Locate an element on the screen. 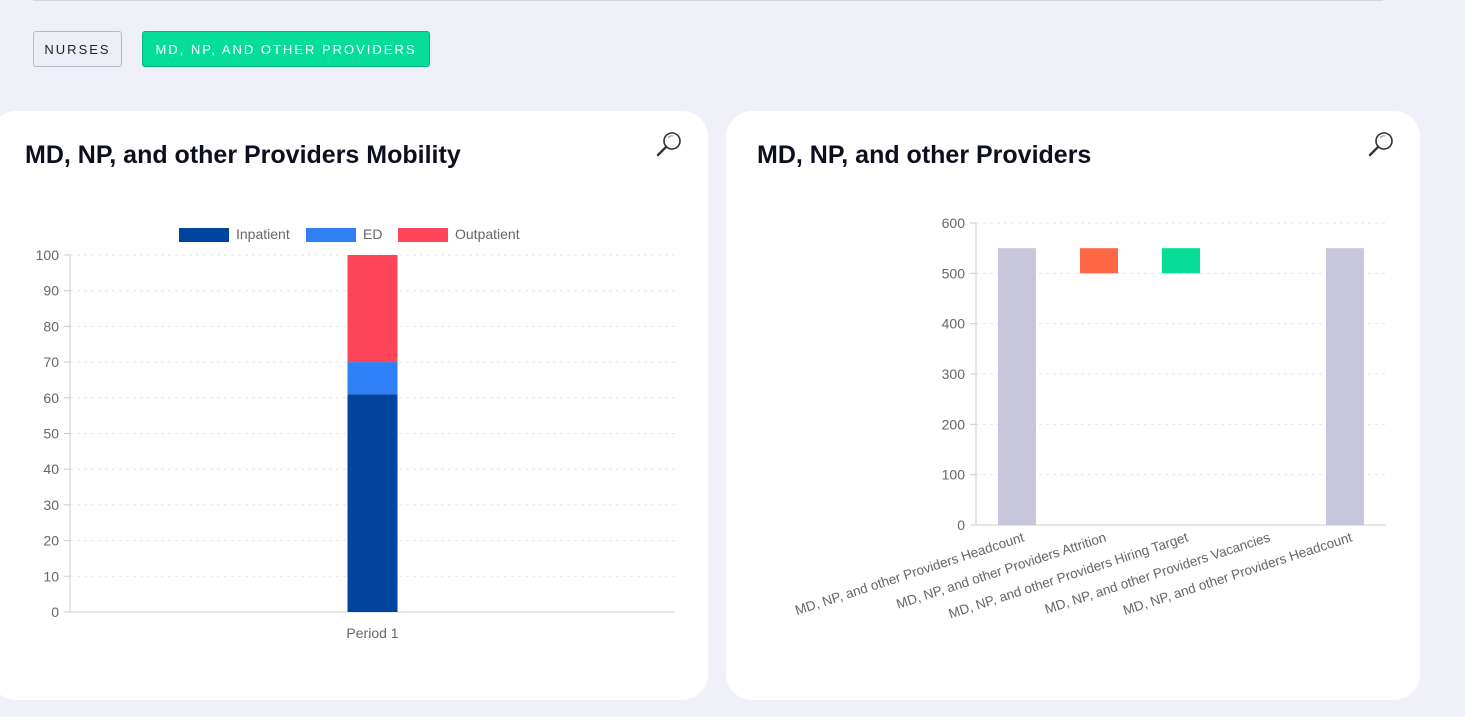 The image size is (1465, 717). y-tick-label: 50 is located at coordinates (51, 434).